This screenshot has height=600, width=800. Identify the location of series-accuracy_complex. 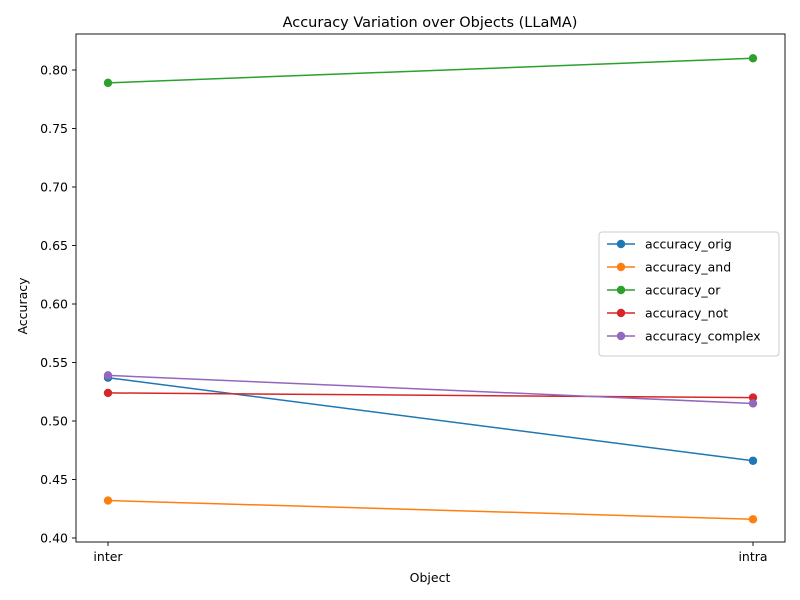
(430, 389).